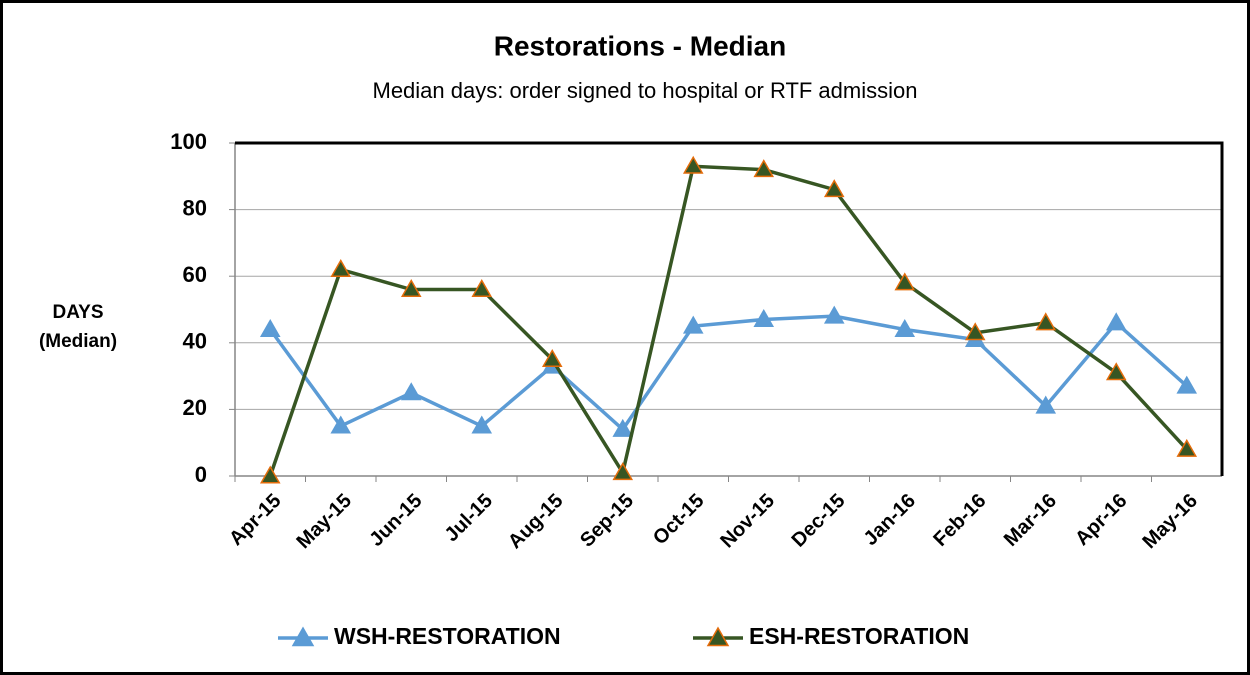  What do you see at coordinates (447, 636) in the screenshot?
I see `legend-label: WSH-RESTORATION` at bounding box center [447, 636].